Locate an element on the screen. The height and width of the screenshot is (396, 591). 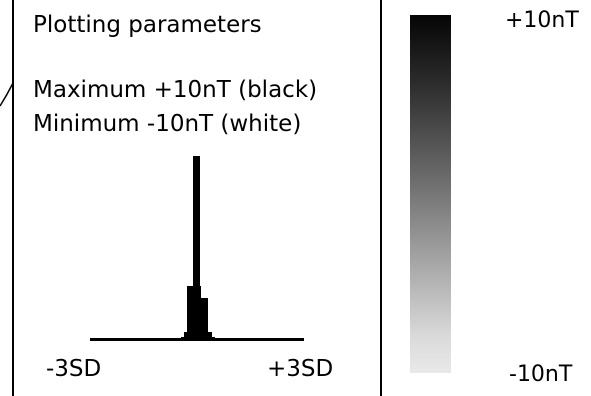
colour-scale-bar is located at coordinates (430, 194).